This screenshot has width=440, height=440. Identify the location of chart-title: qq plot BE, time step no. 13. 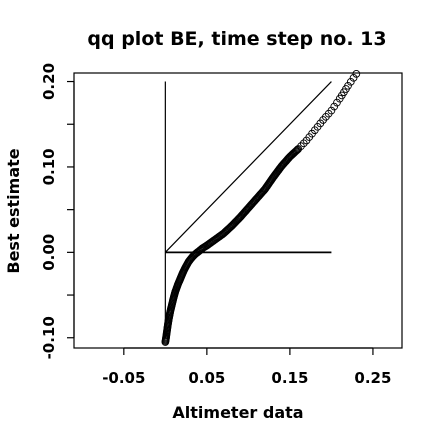
(236, 39).